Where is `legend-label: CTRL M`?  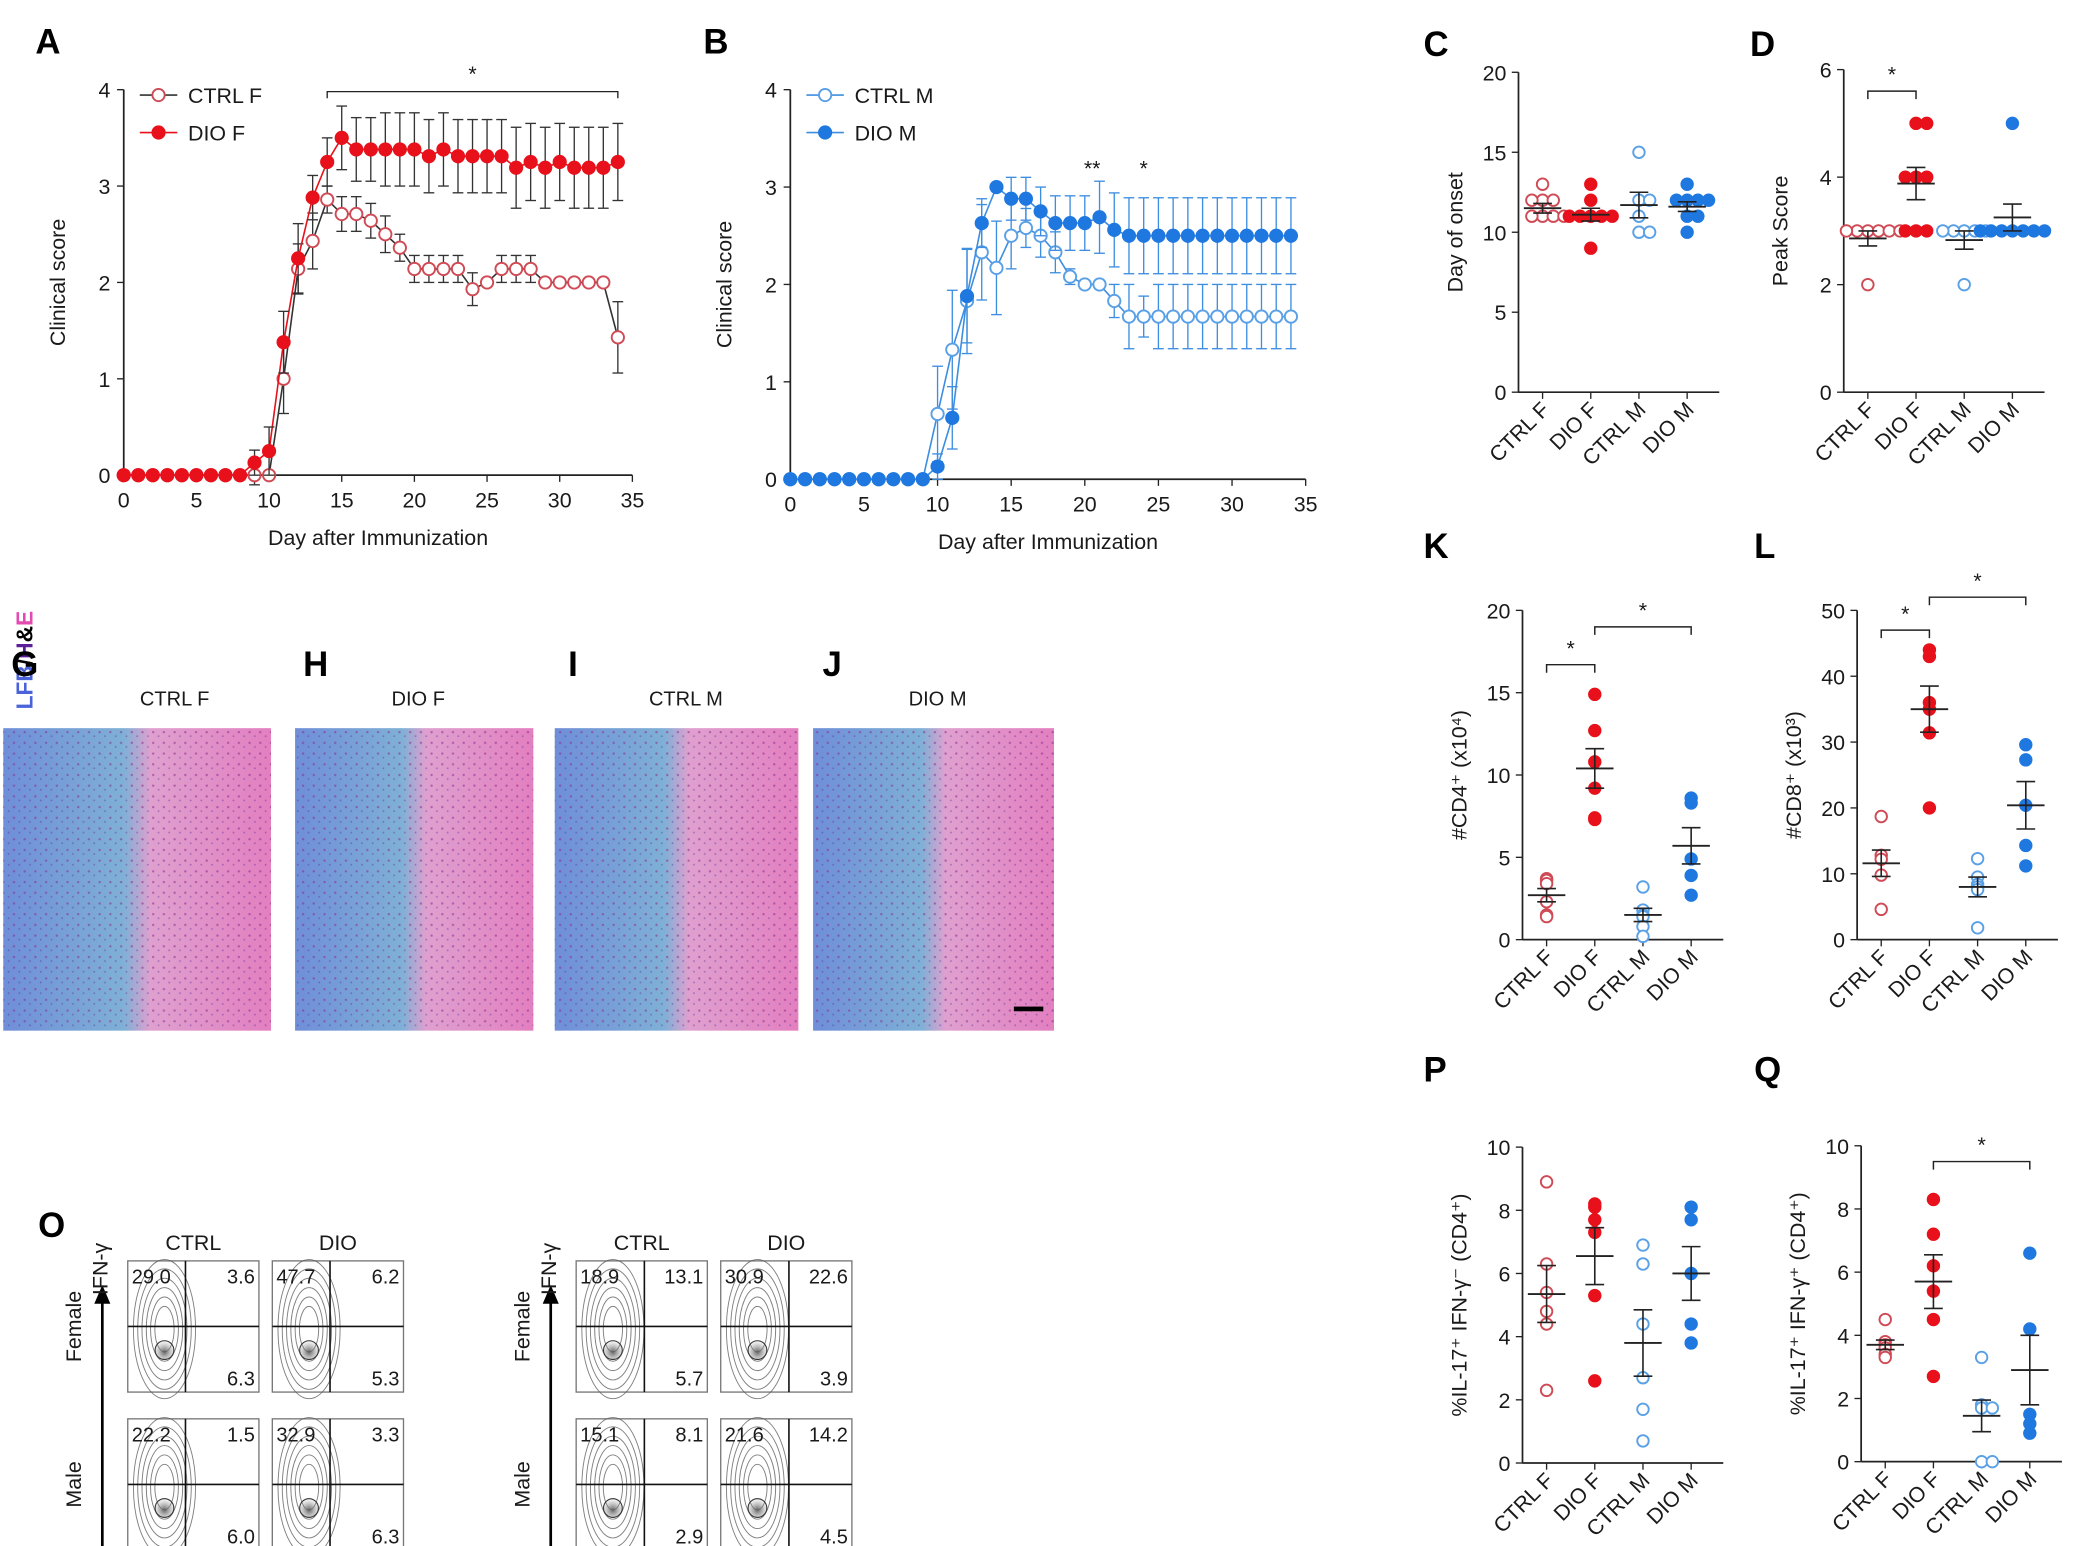 legend-label: CTRL M is located at coordinates (894, 96).